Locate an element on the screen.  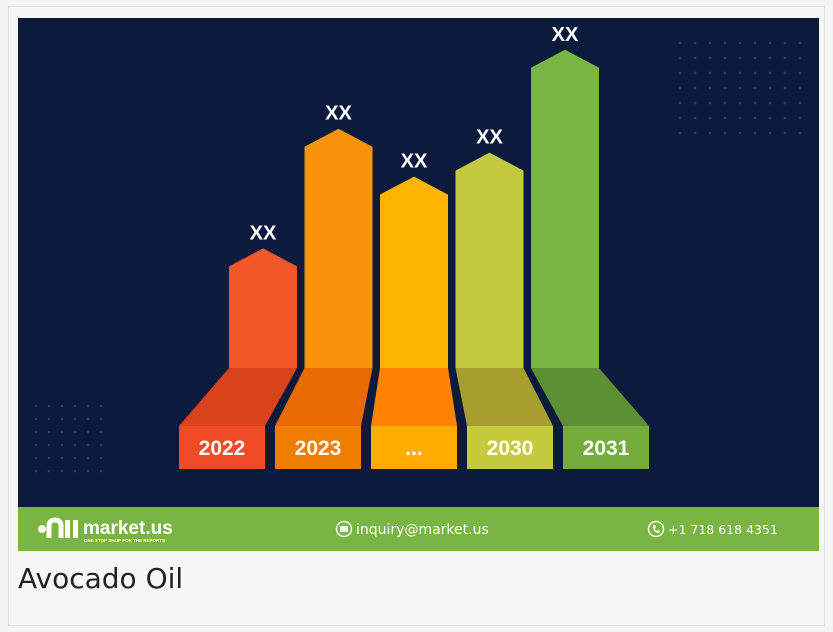
logo-mark-arch is located at coordinates (55, 527).